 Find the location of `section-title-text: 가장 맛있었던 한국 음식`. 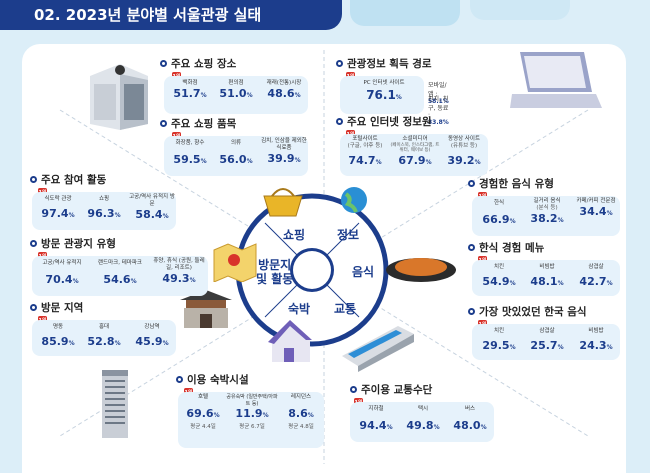

section-title-text: 가장 맛있었던 한국 음식 is located at coordinates (533, 312).